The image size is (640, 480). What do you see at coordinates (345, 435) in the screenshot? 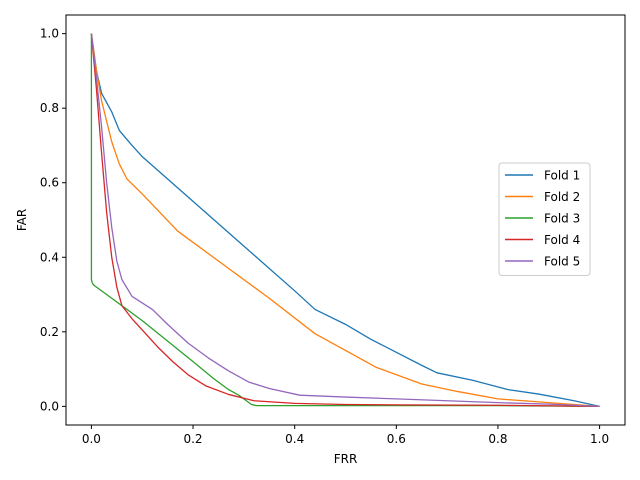
I see `x-axis-ticks: 0.0 0.2 0.4 0.6 0.8 1.0` at bounding box center [345, 435].